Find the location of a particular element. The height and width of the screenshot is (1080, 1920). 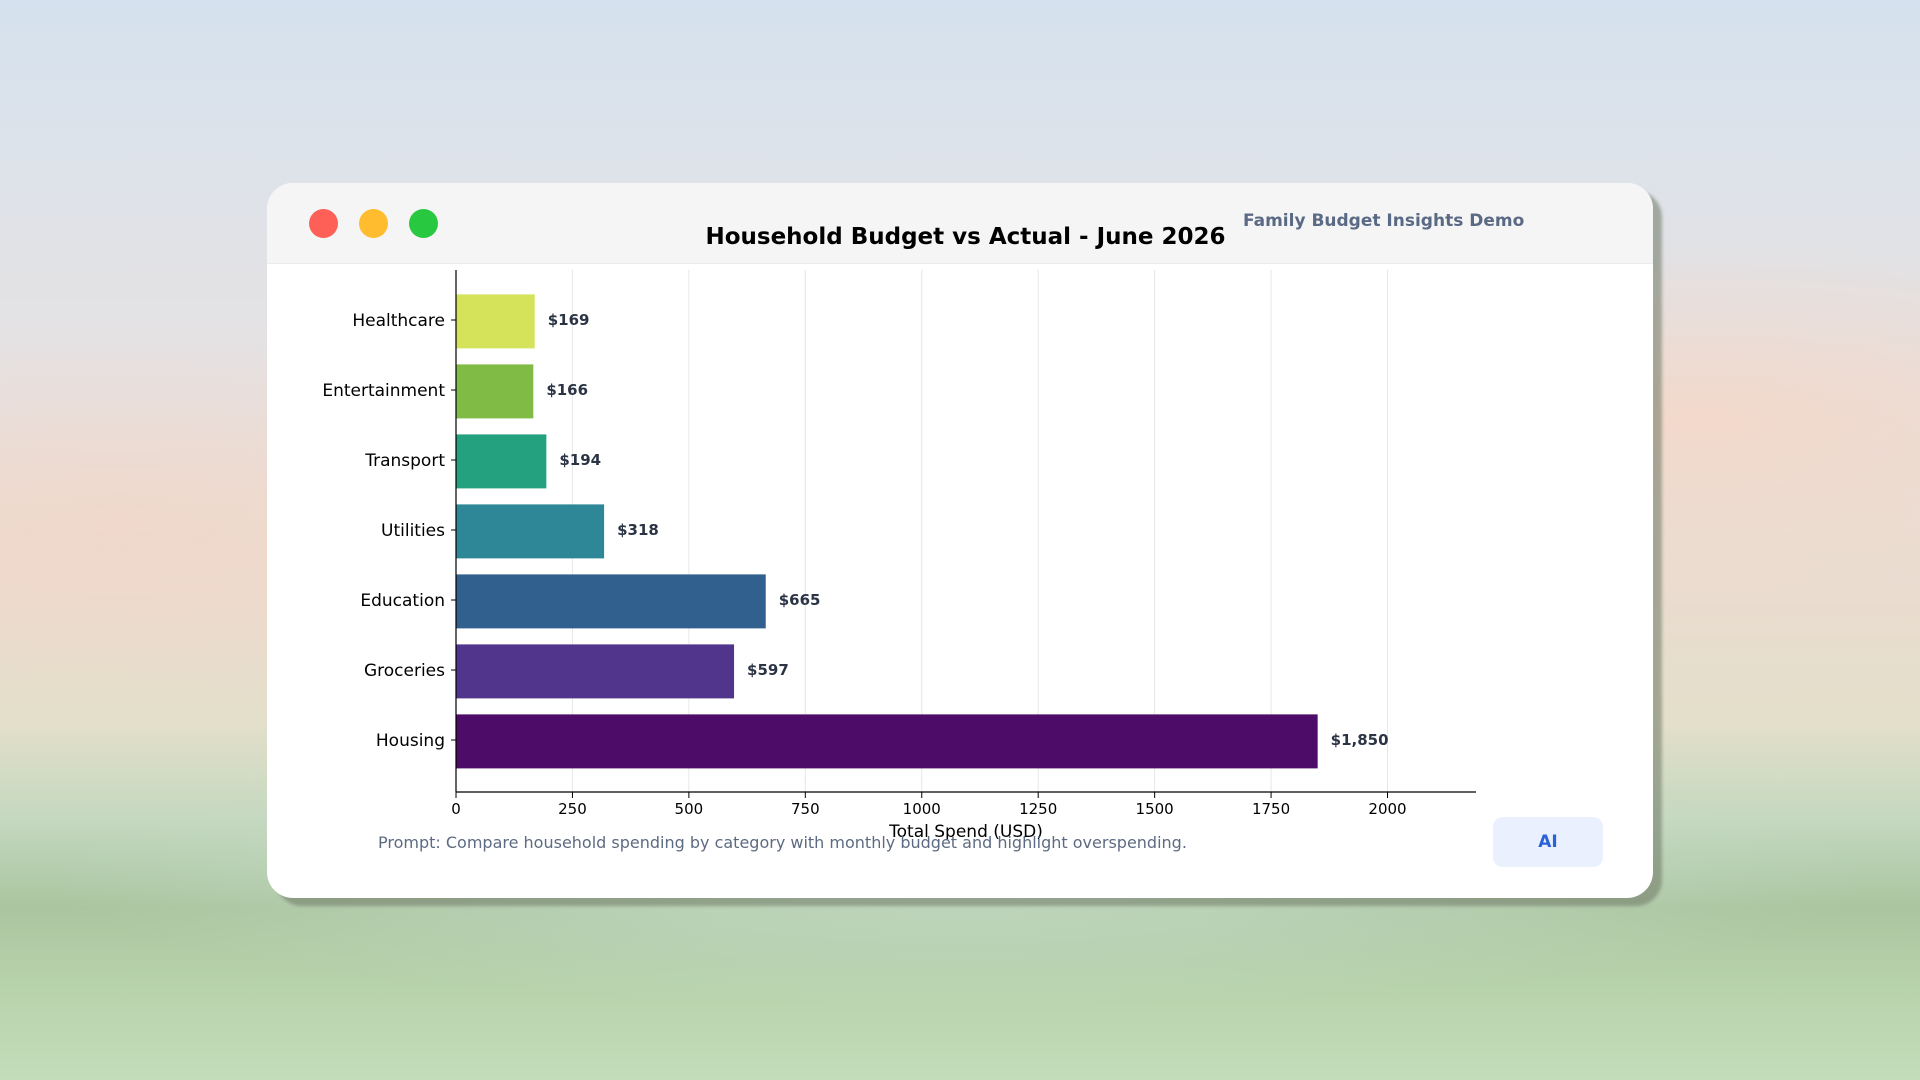

x-tick-label: 1000 is located at coordinates (922, 809).